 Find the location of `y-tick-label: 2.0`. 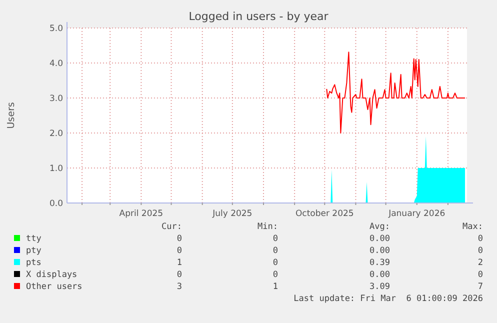

y-tick-label: 2.0 is located at coordinates (56, 134).